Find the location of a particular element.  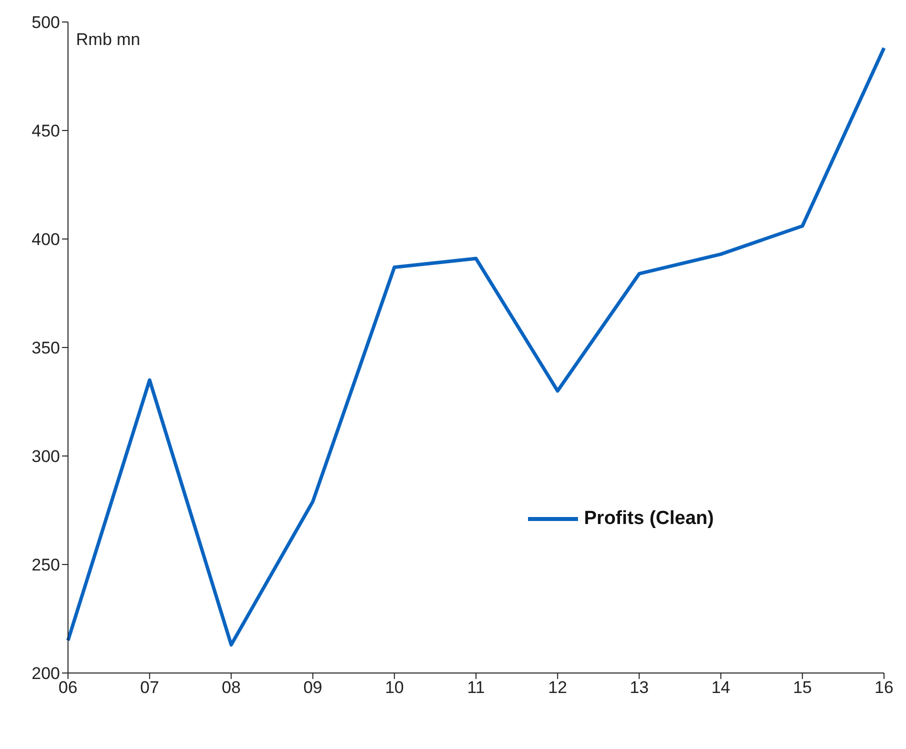

y-tick-label: 400 is located at coordinates (46, 240).